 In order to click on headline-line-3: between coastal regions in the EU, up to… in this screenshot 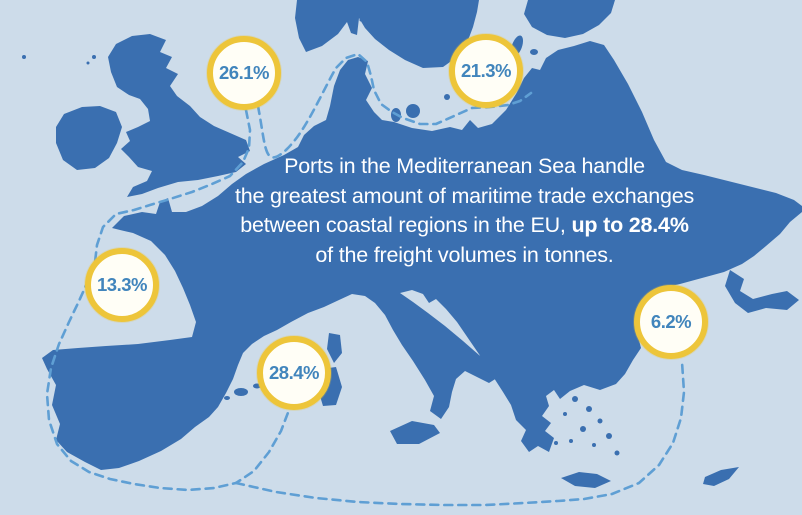, I will do `click(464, 226)`.